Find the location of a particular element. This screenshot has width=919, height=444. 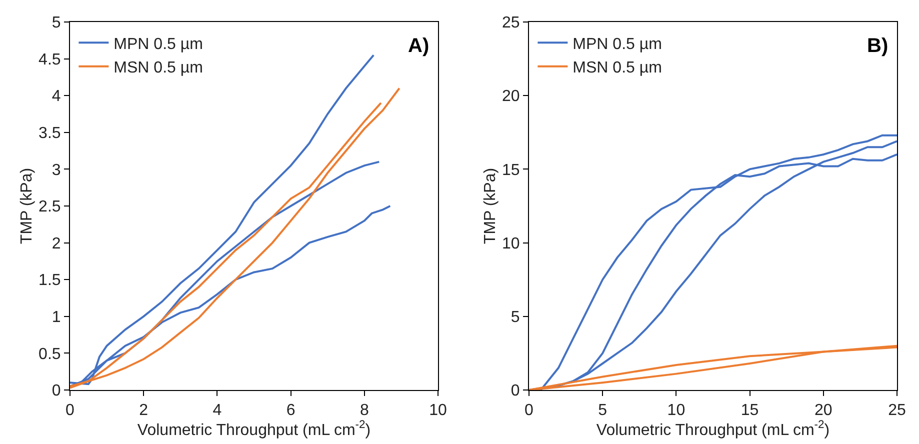

y-tick-label: 3.5 is located at coordinates (49, 133).